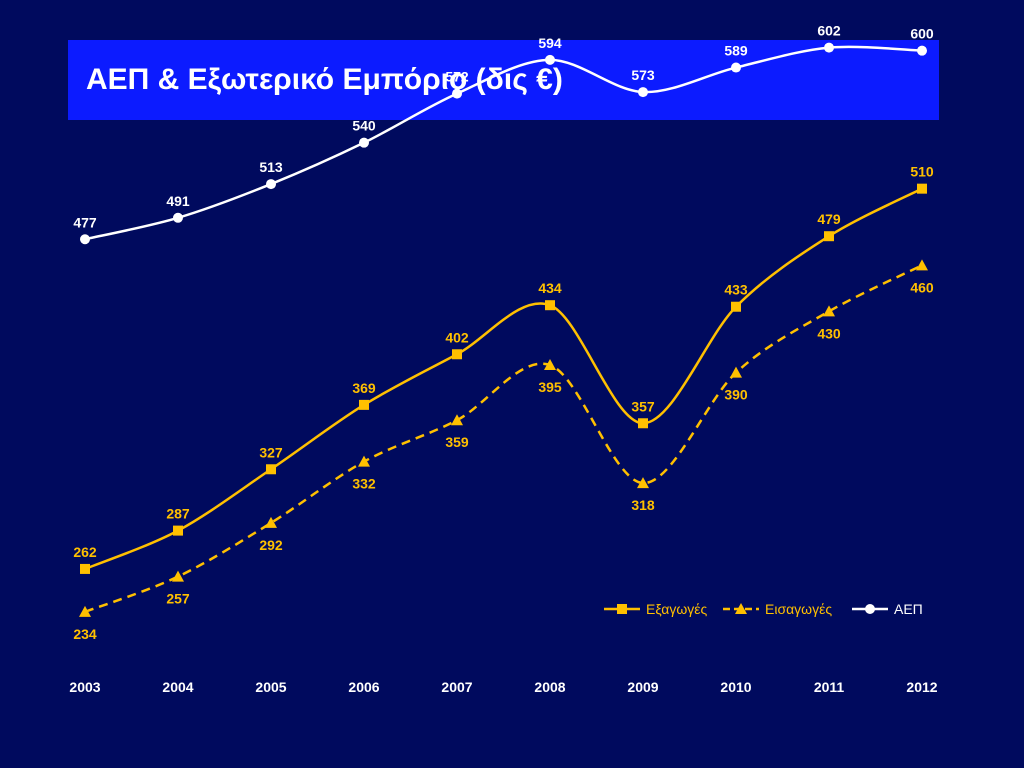 This screenshot has width=1024, height=768. What do you see at coordinates (922, 188) in the screenshot?
I see `exports-point-2012` at bounding box center [922, 188].